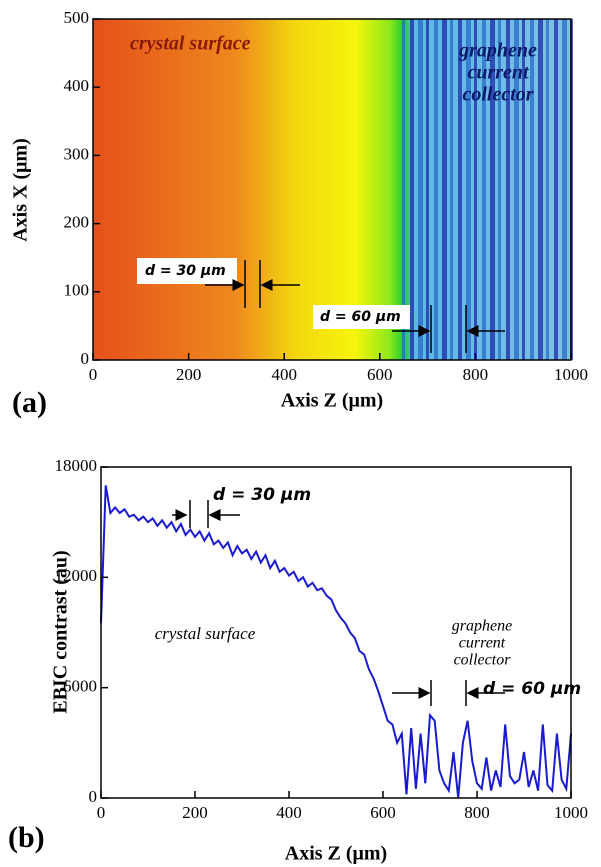 Image resolution: width=601 pixels, height=867 pixels. Describe the element at coordinates (61, 631) in the screenshot. I see `y-axis-label: EBIC contrast (au)` at that location.